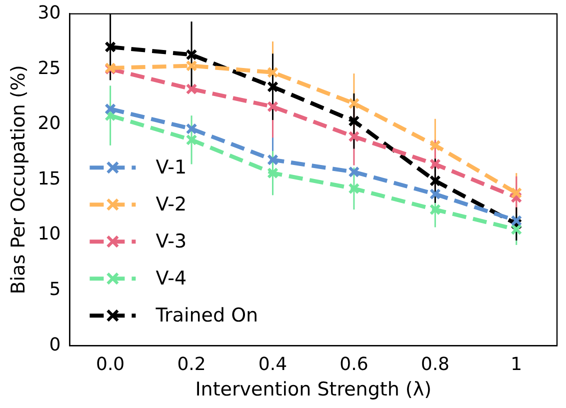 This screenshot has width=566, height=408. What do you see at coordinates (49, 234) in the screenshot?
I see `y-tick-label: 10` at bounding box center [49, 234].